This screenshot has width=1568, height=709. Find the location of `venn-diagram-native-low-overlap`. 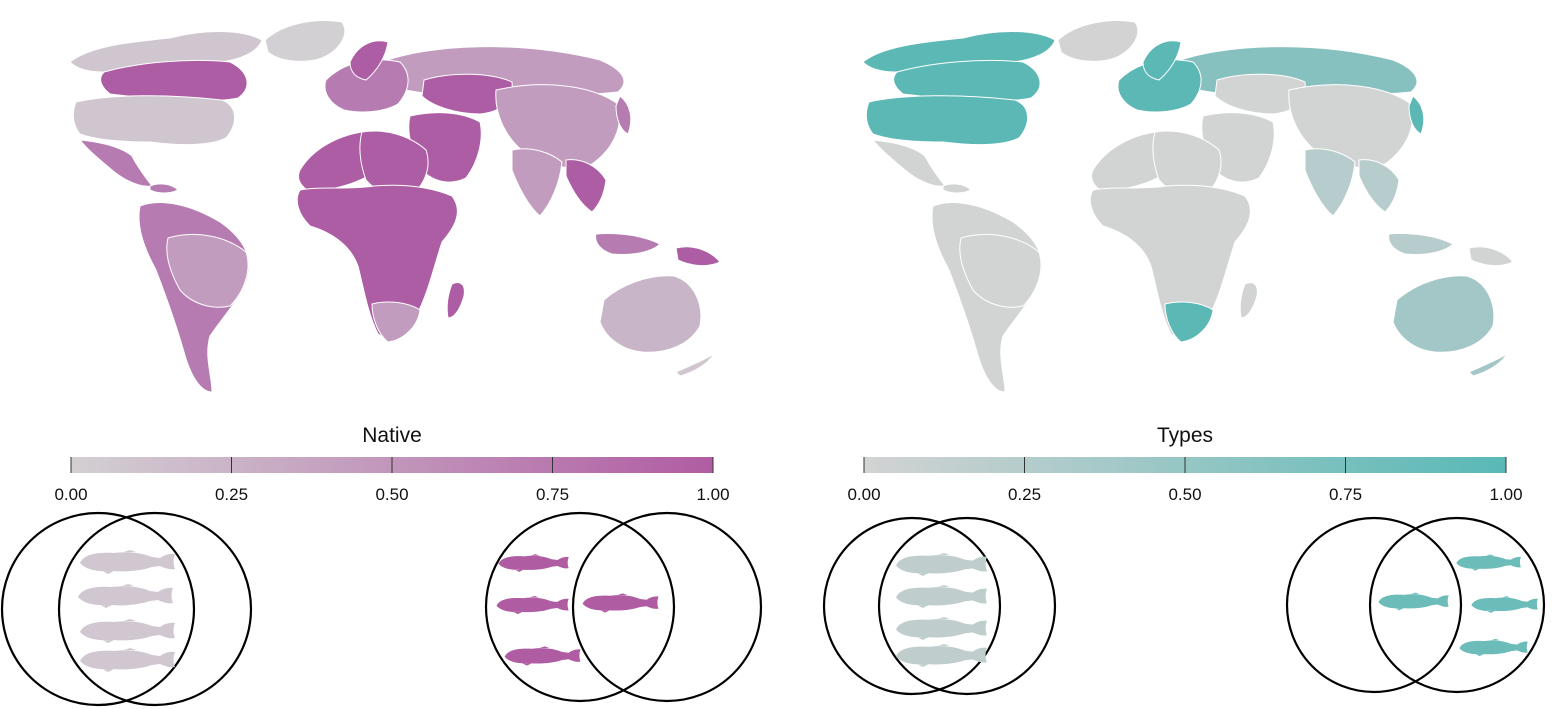

venn-diagram-native-low-overlap is located at coordinates (623, 607).